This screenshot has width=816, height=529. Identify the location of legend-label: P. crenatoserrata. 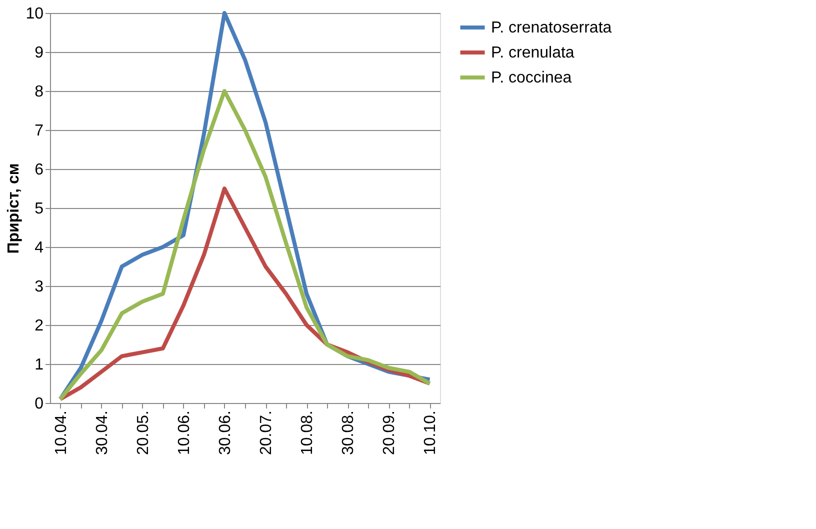
(551, 28).